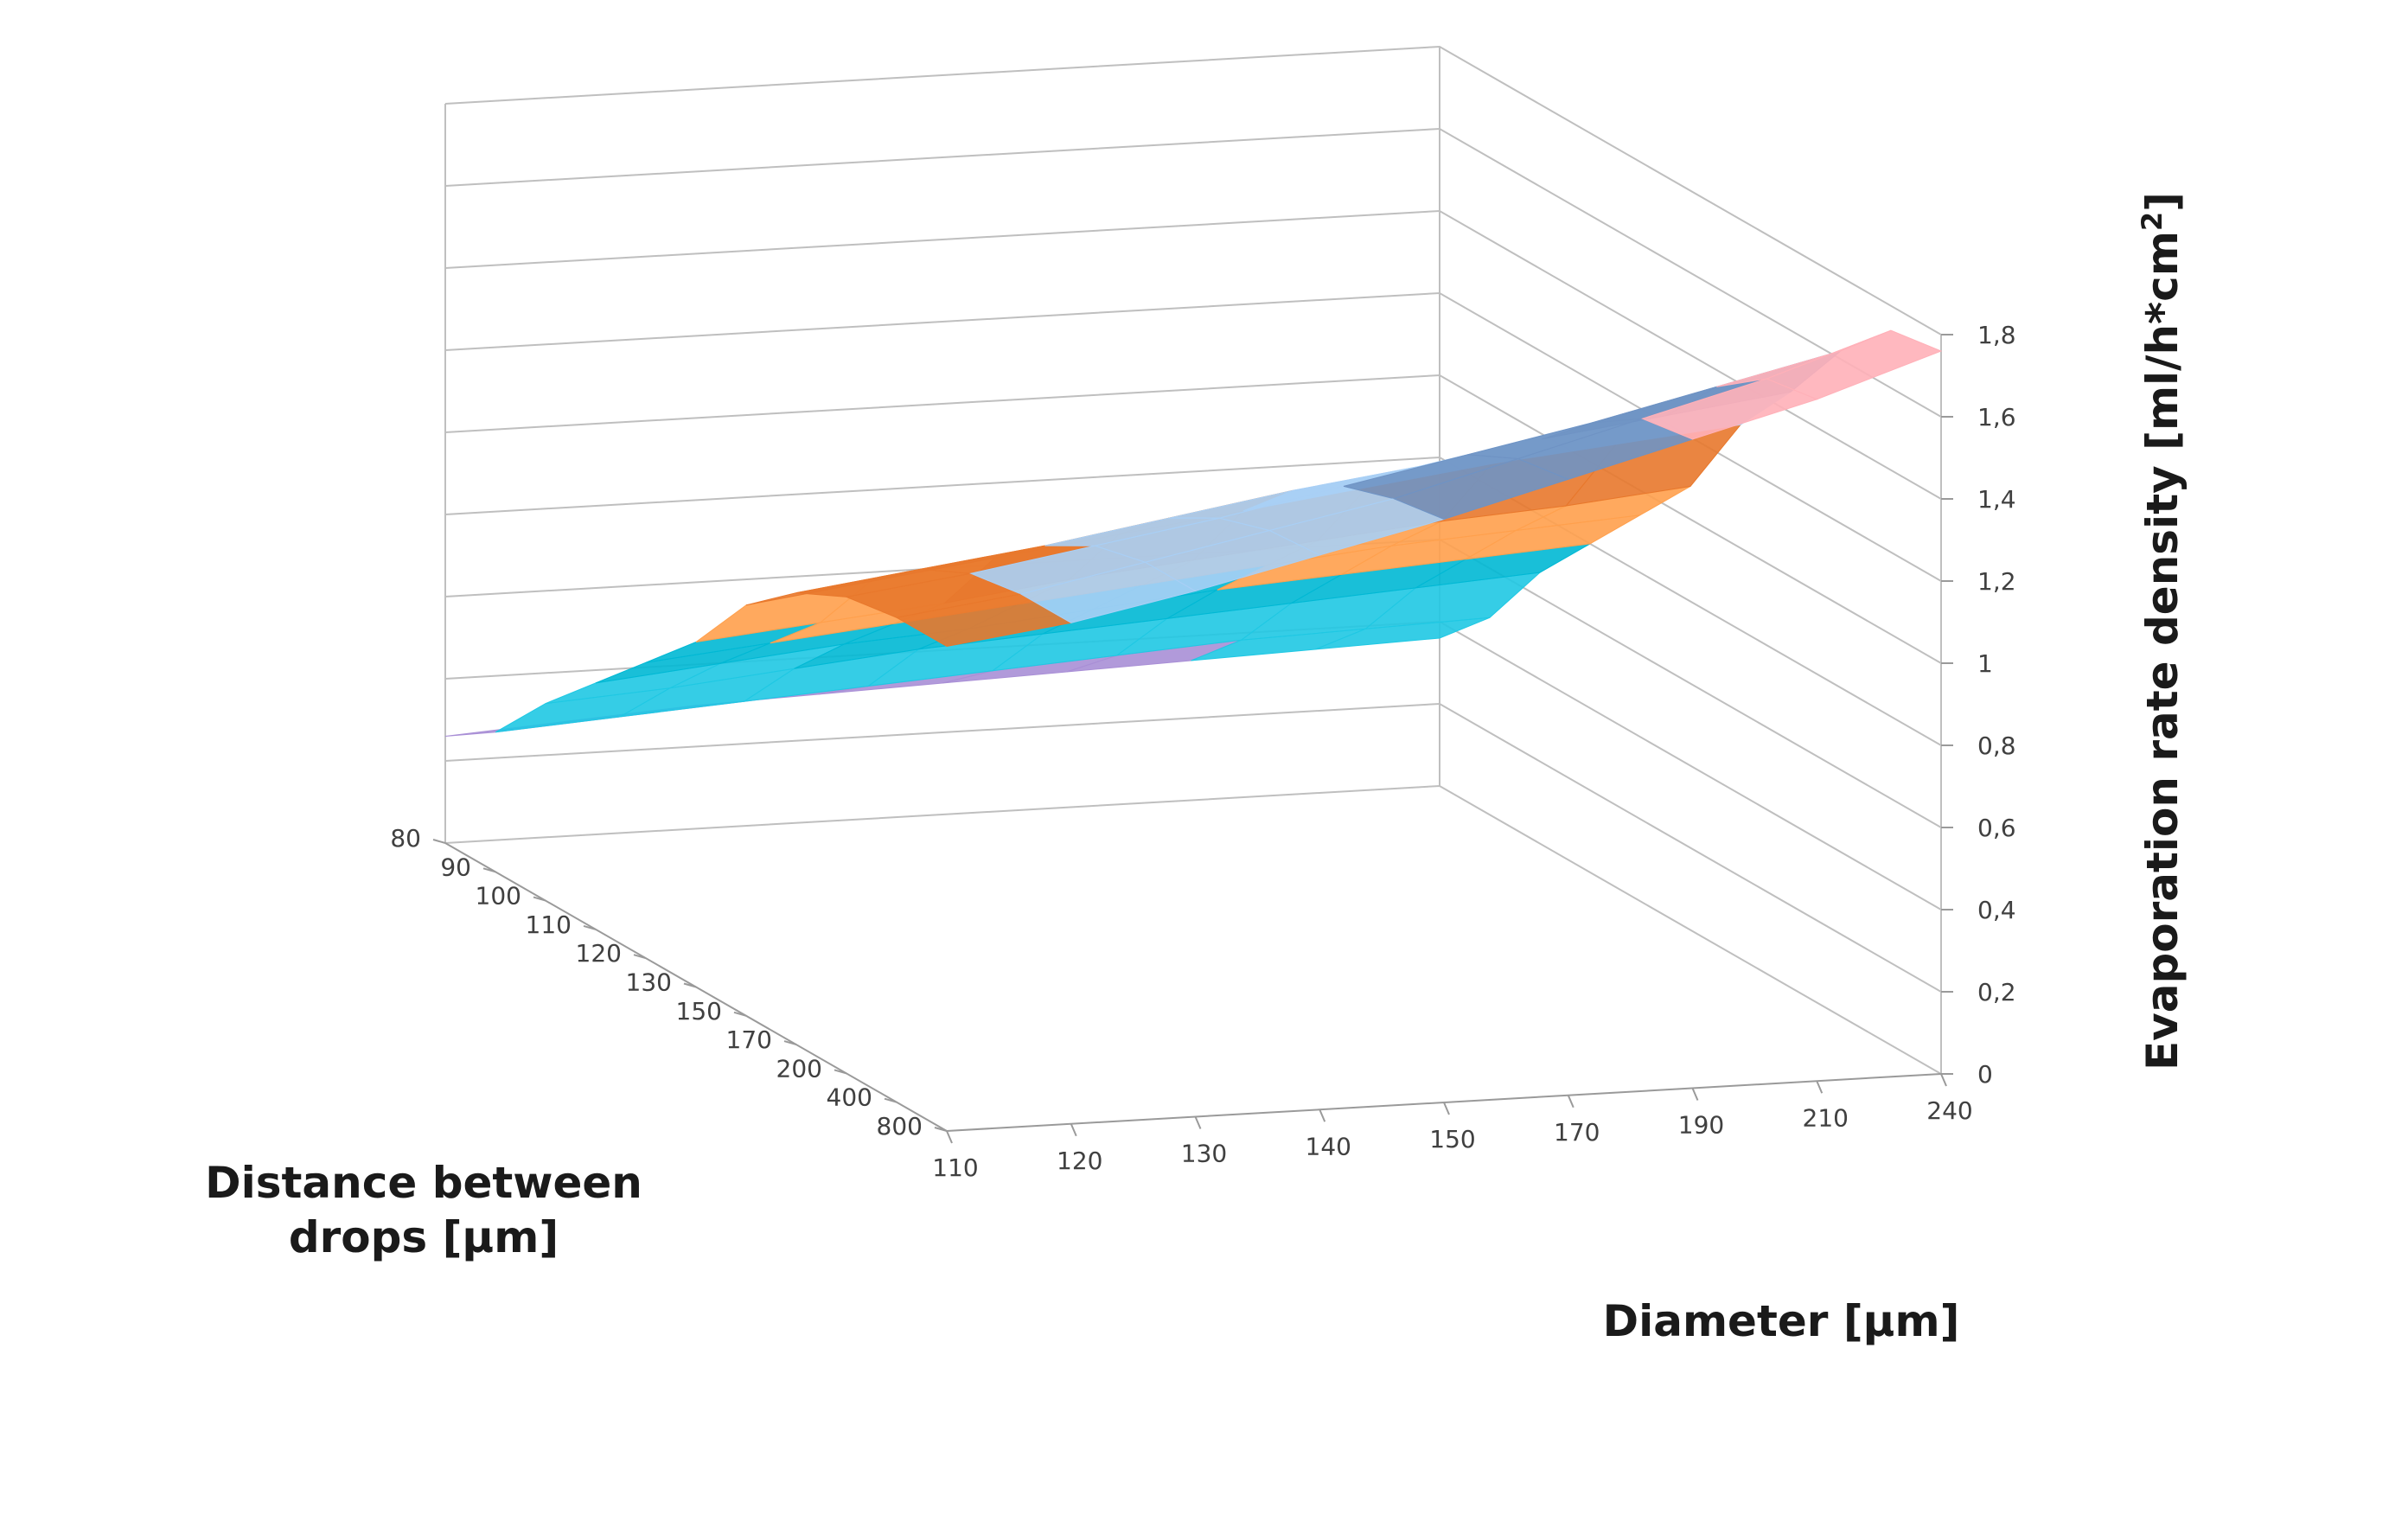 The width and height of the screenshot is (2408, 1527). What do you see at coordinates (1826, 1117) in the screenshot?
I see `x-tick-label: 210` at bounding box center [1826, 1117].